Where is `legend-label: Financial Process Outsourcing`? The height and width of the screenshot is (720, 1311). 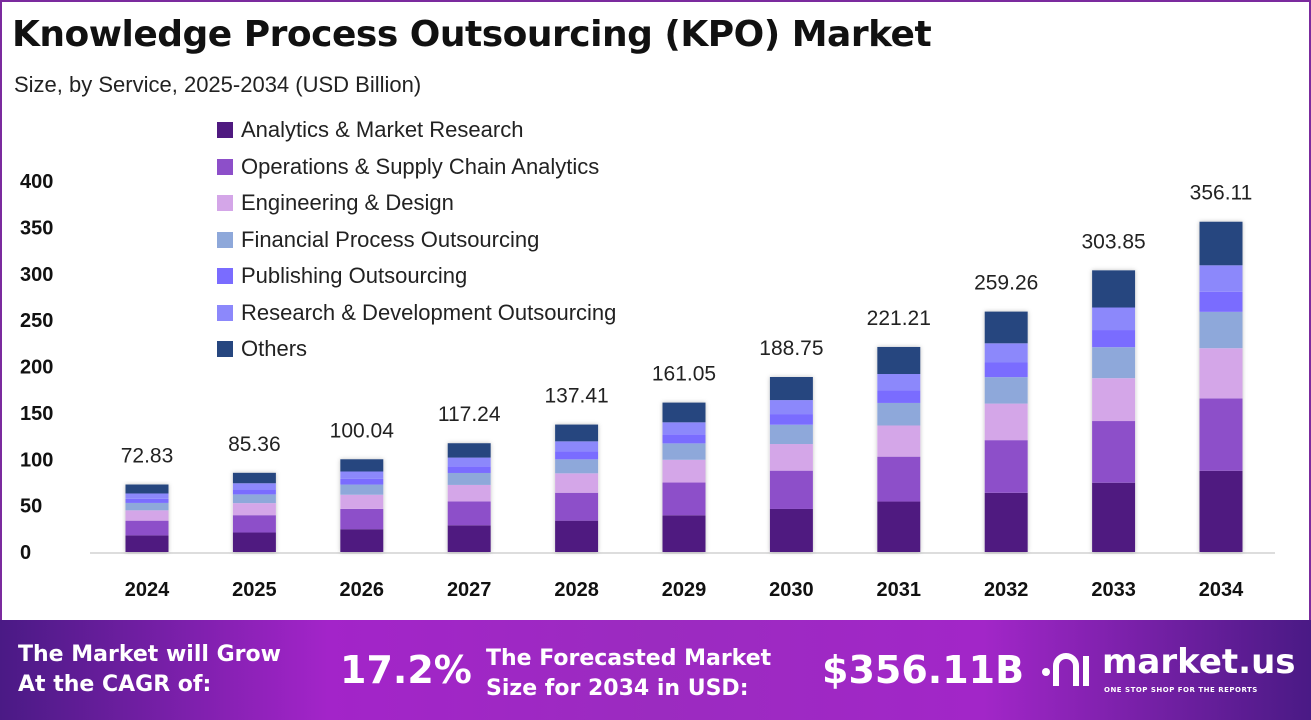
legend-label: Financial Process Outsourcing is located at coordinates (390, 239).